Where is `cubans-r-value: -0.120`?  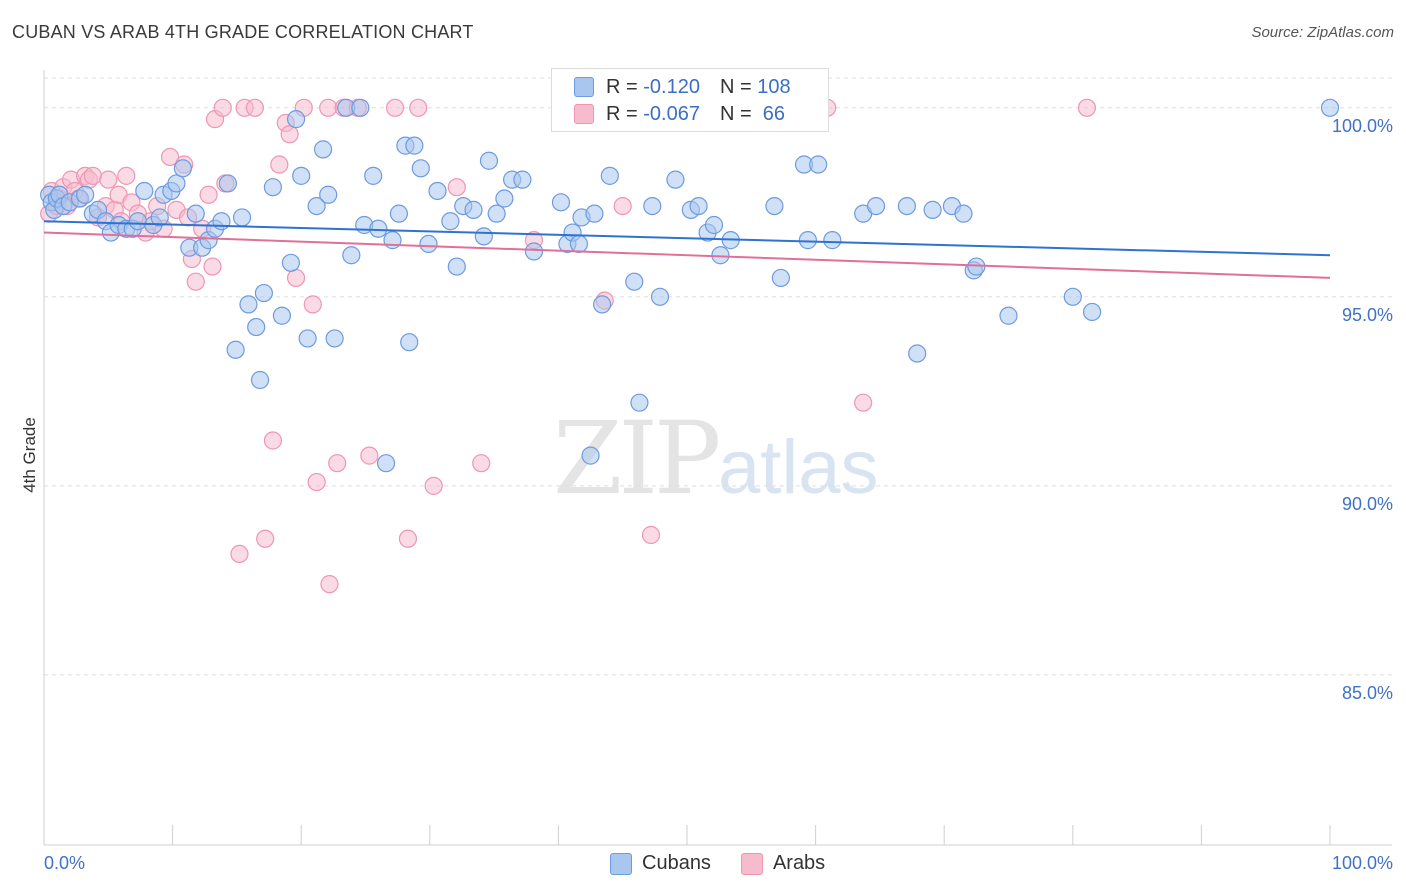
cubans-r-value: -0.120 is located at coordinates (671, 86).